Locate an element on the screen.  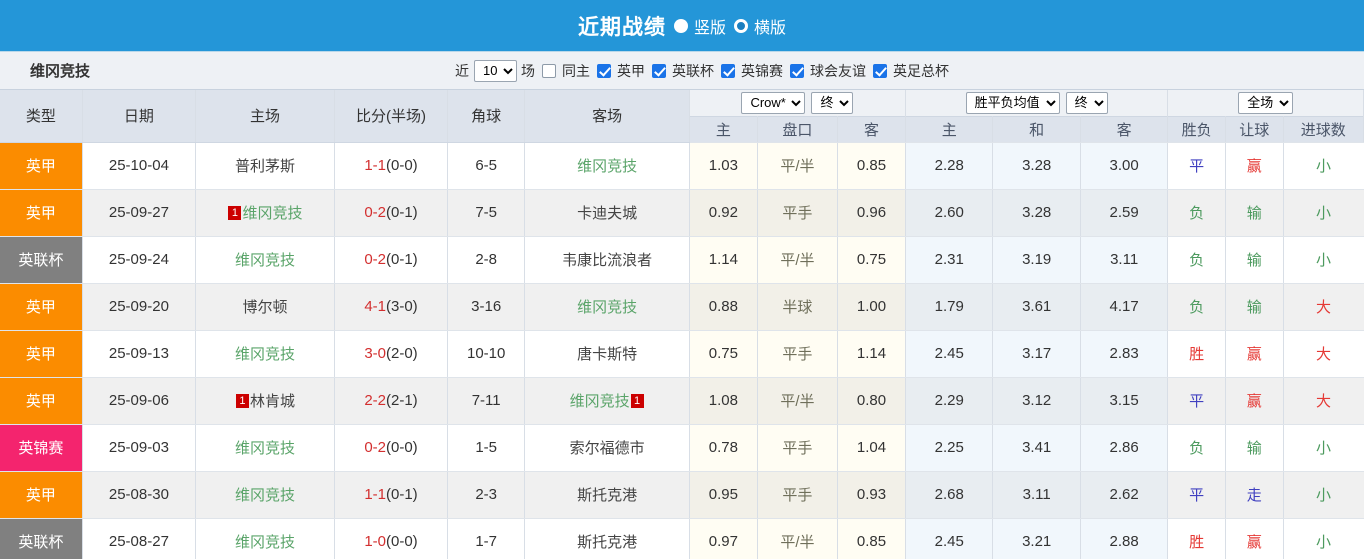
team-name: 索尔福德市 is located at coordinates (607, 448).